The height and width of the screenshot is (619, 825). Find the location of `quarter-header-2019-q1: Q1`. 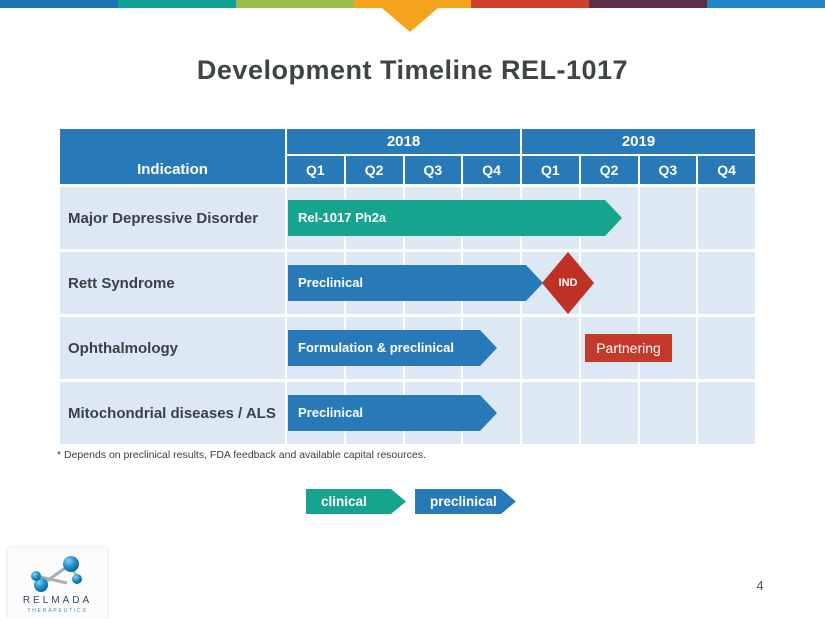

quarter-header-2019-q1: Q1 is located at coordinates (550, 170).